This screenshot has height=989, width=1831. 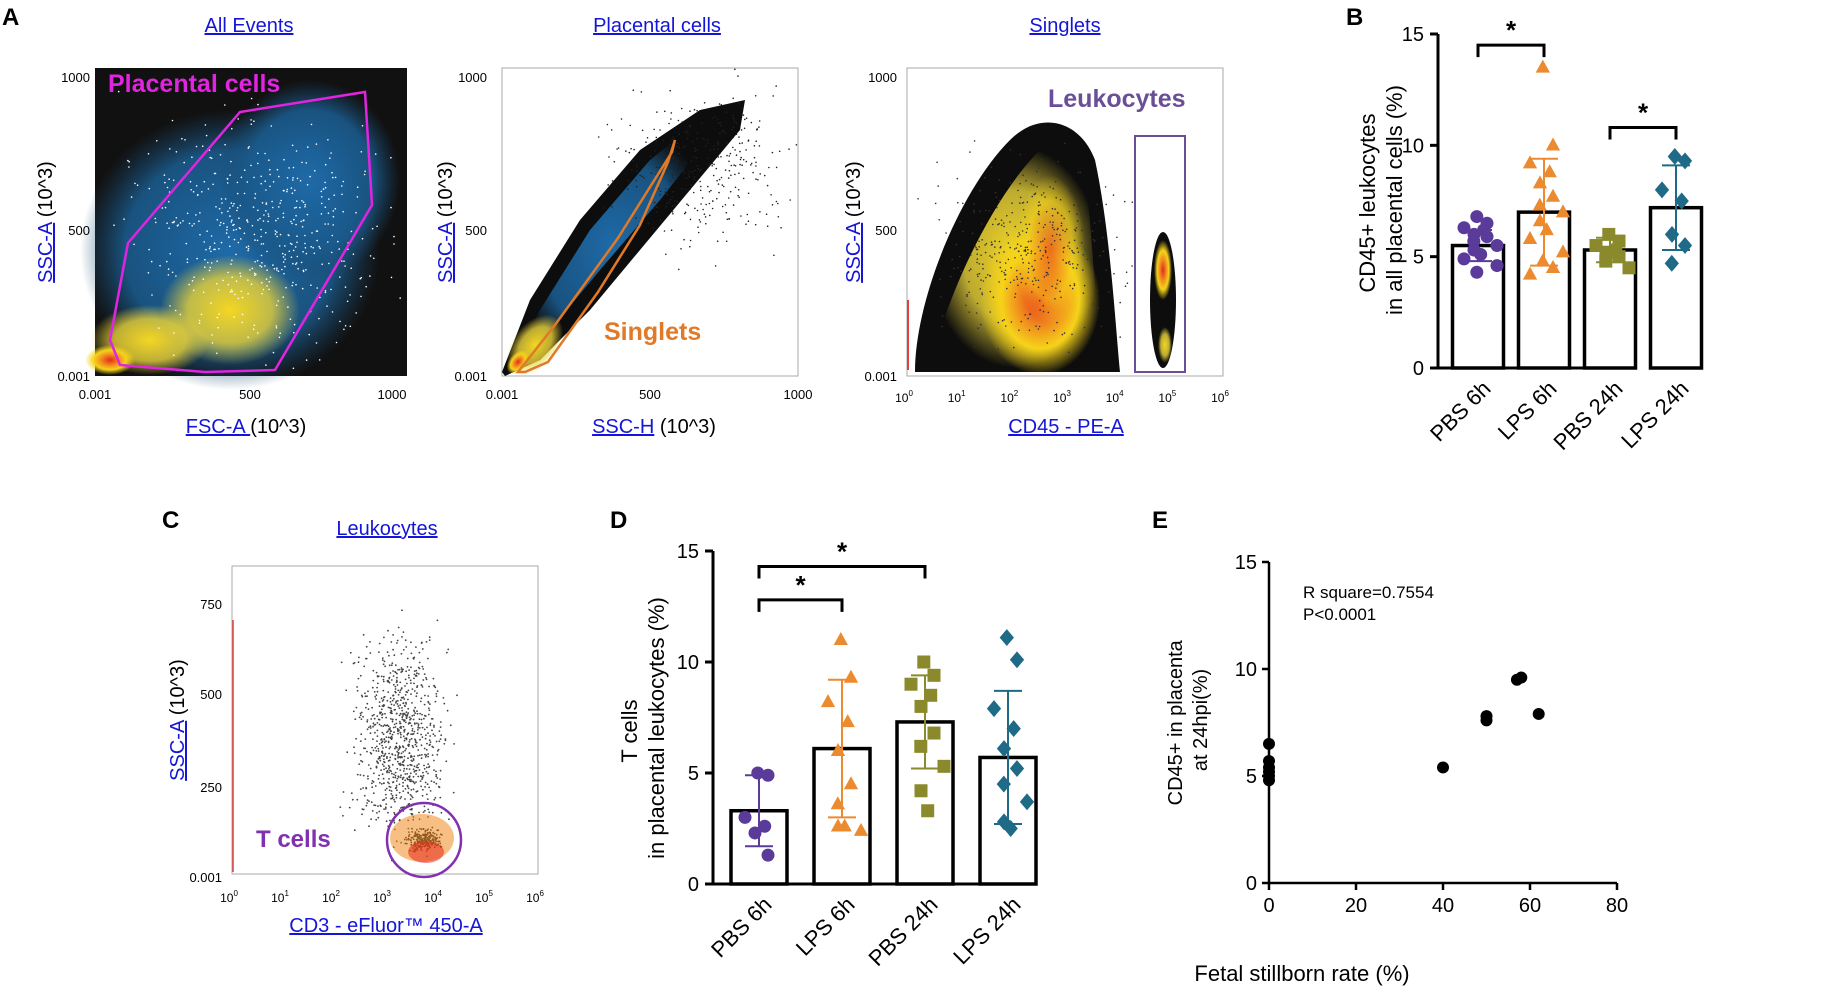 I want to click on x-tick: 0.001, so click(x=95, y=394).